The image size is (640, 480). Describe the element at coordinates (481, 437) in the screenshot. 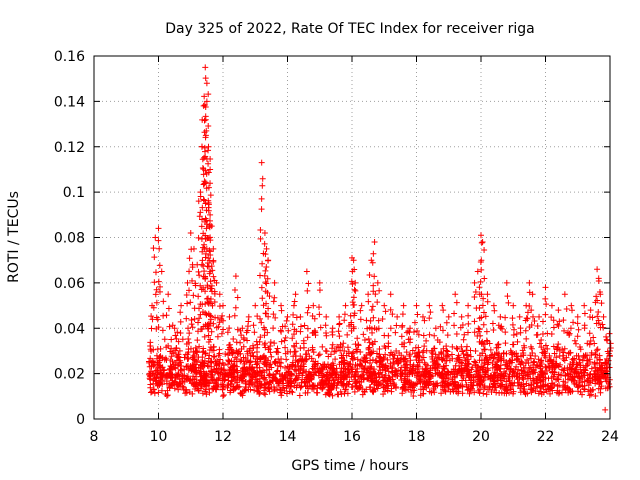

I see `x-tick-label: 20` at that location.